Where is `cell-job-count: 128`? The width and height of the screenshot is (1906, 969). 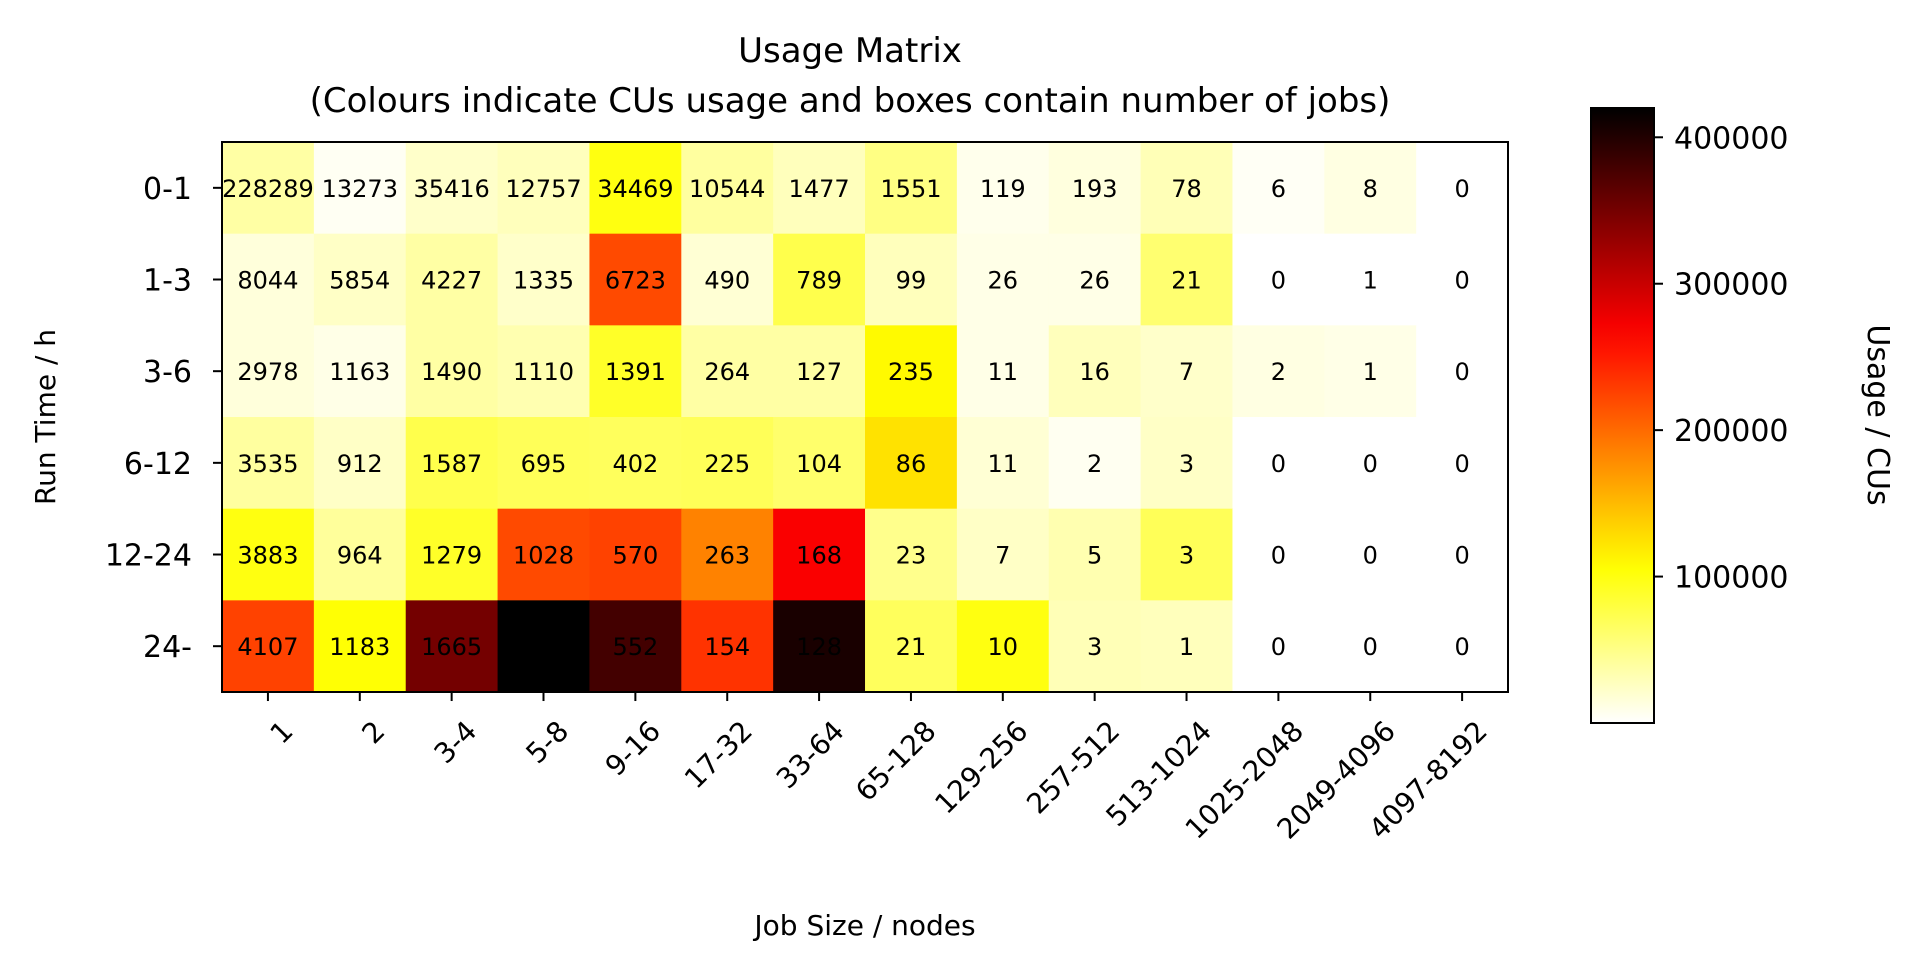
cell-job-count: 128 is located at coordinates (819, 647).